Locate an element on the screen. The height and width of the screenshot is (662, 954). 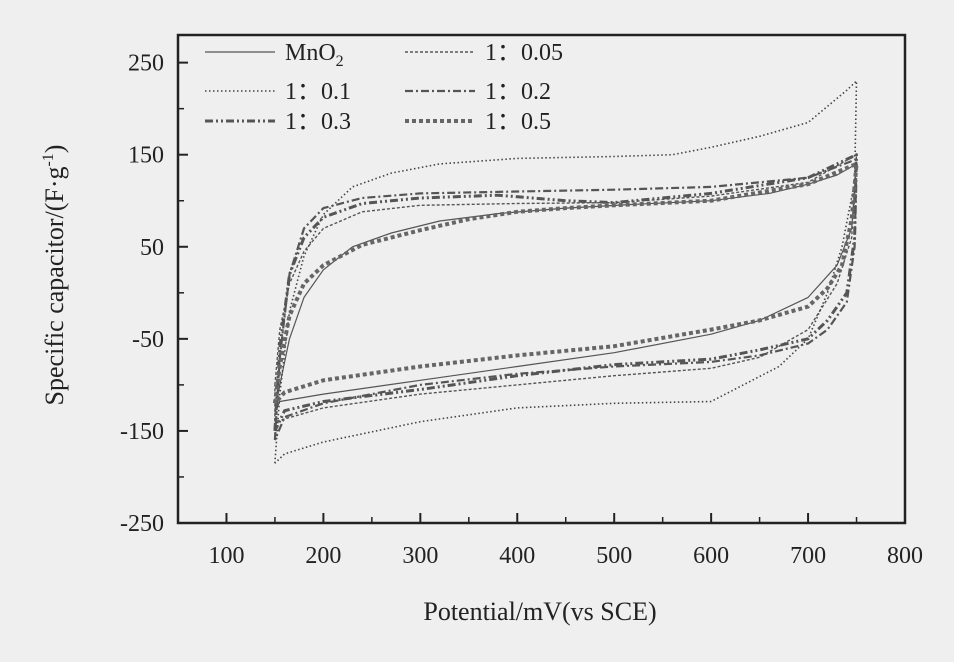
y-axis-title-sup: -1 is located at coordinates (48, 159).